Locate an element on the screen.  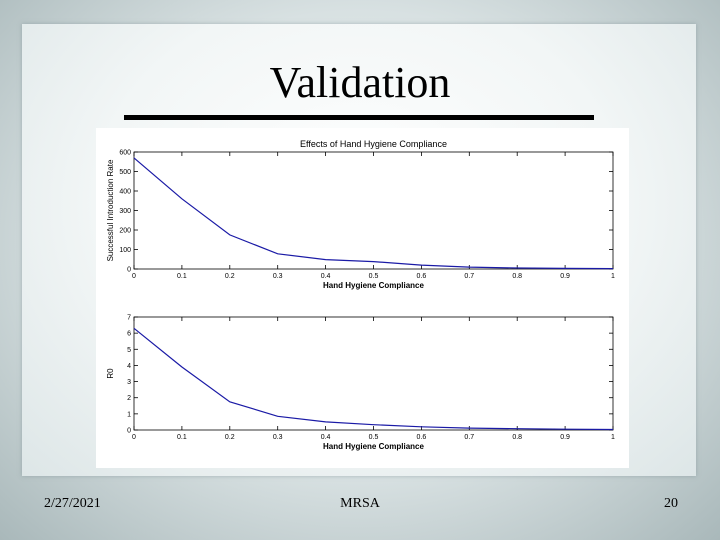
y-axis-label: Successful Introduction Rate is located at coordinates (110, 210).